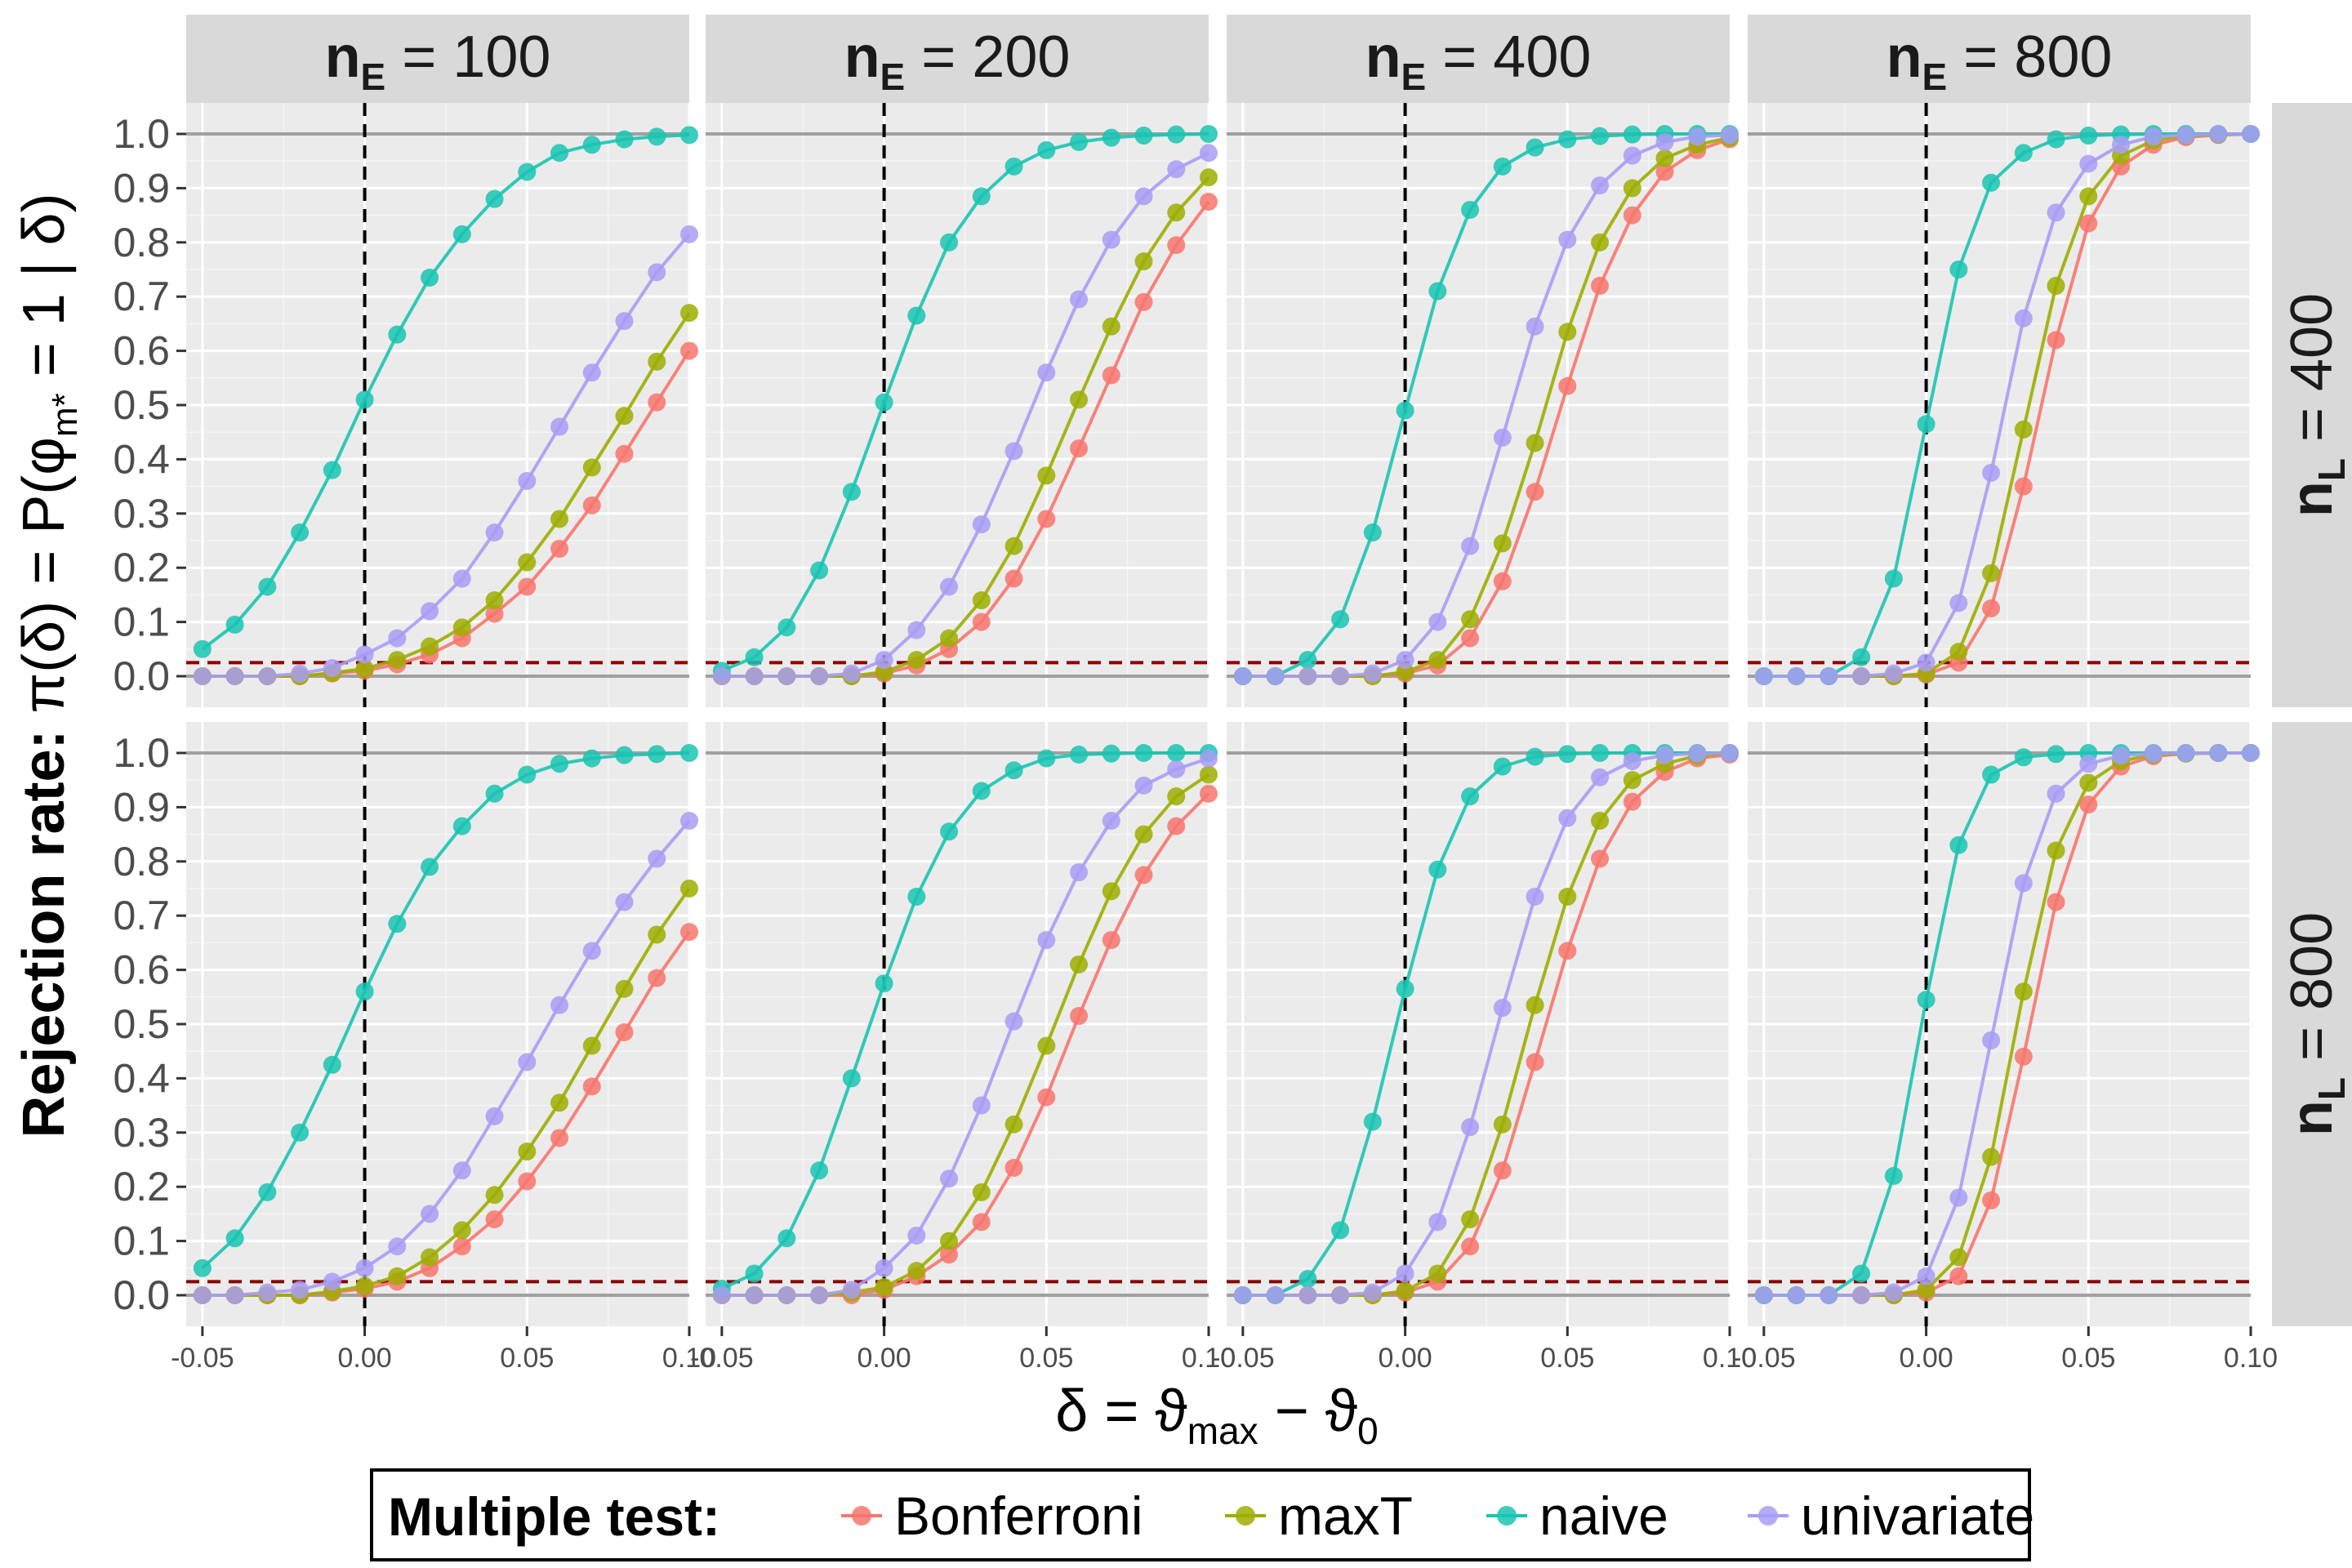 The height and width of the screenshot is (1568, 2352). I want to click on x-tick-label: -0.05, so click(202, 1358).